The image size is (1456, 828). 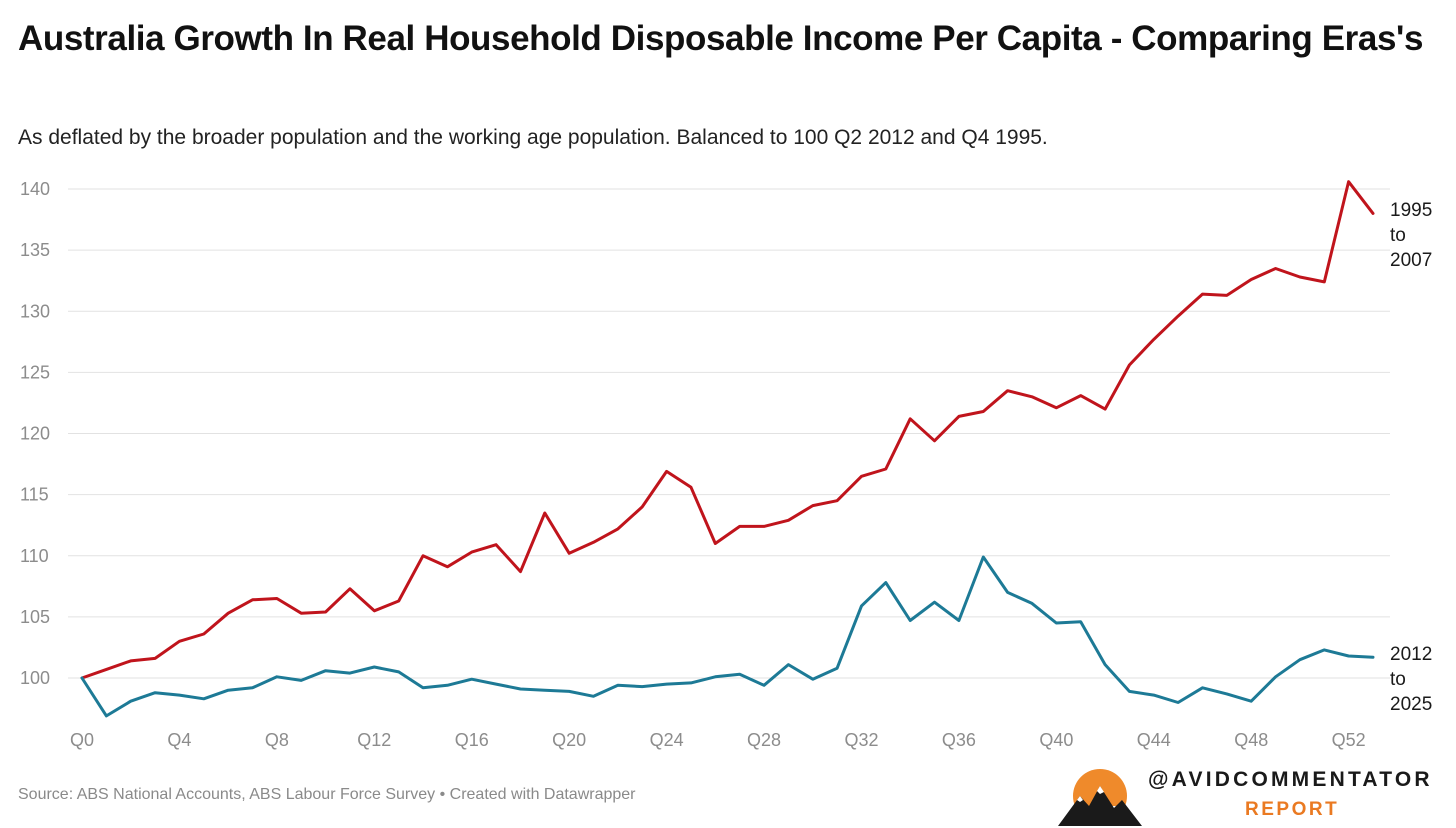 I want to click on series-label-line: 2025, so click(x=1411, y=704).